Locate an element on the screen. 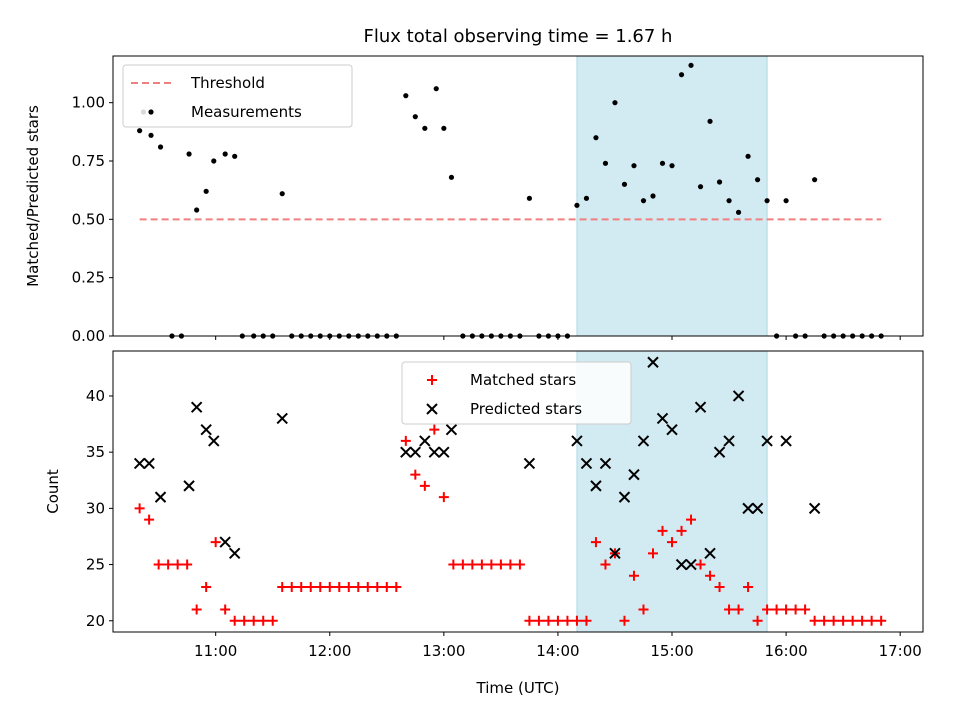  y-tick-label: 1.00 is located at coordinates (88, 103).